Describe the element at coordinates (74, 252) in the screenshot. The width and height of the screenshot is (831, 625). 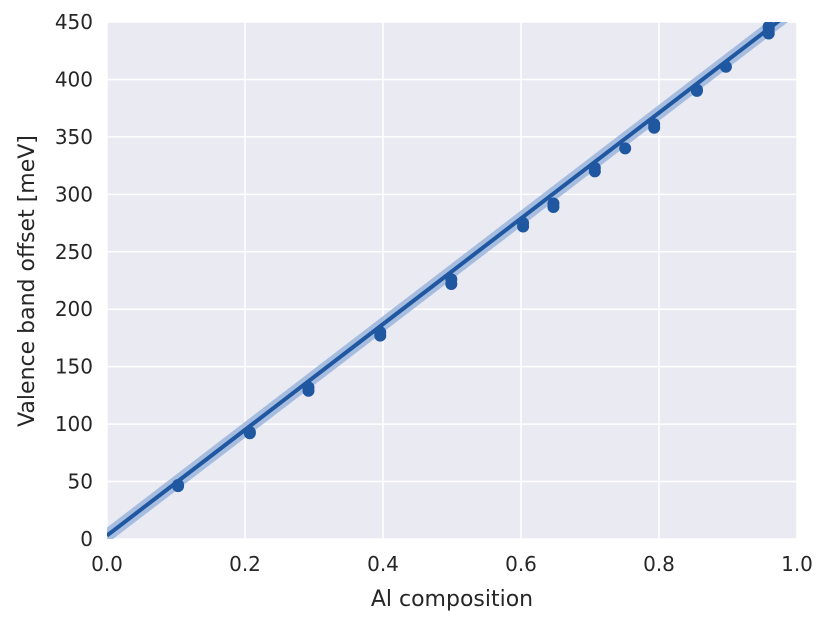
I see `y-tick-label: 250` at that location.